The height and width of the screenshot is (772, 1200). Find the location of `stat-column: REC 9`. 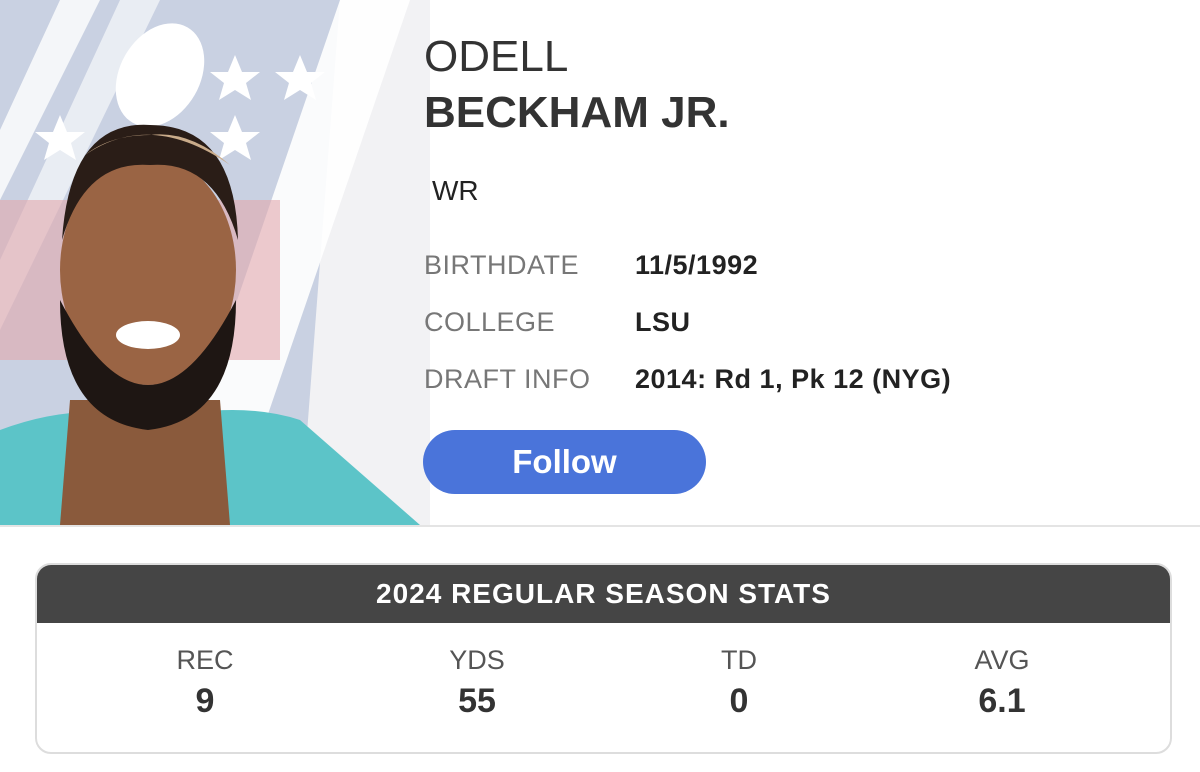

stat-column: REC 9 is located at coordinates (205, 683).